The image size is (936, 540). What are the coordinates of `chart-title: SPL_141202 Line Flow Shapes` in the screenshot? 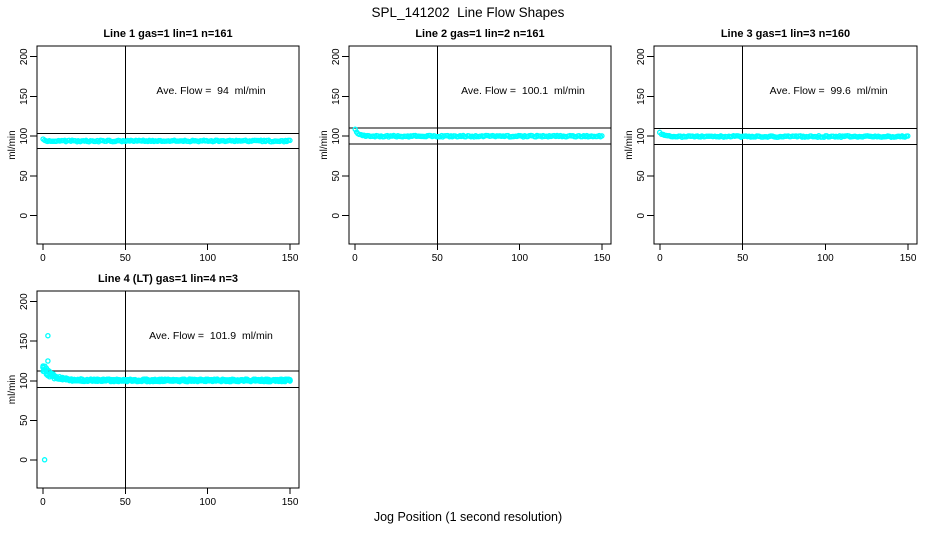 It's located at (468, 12).